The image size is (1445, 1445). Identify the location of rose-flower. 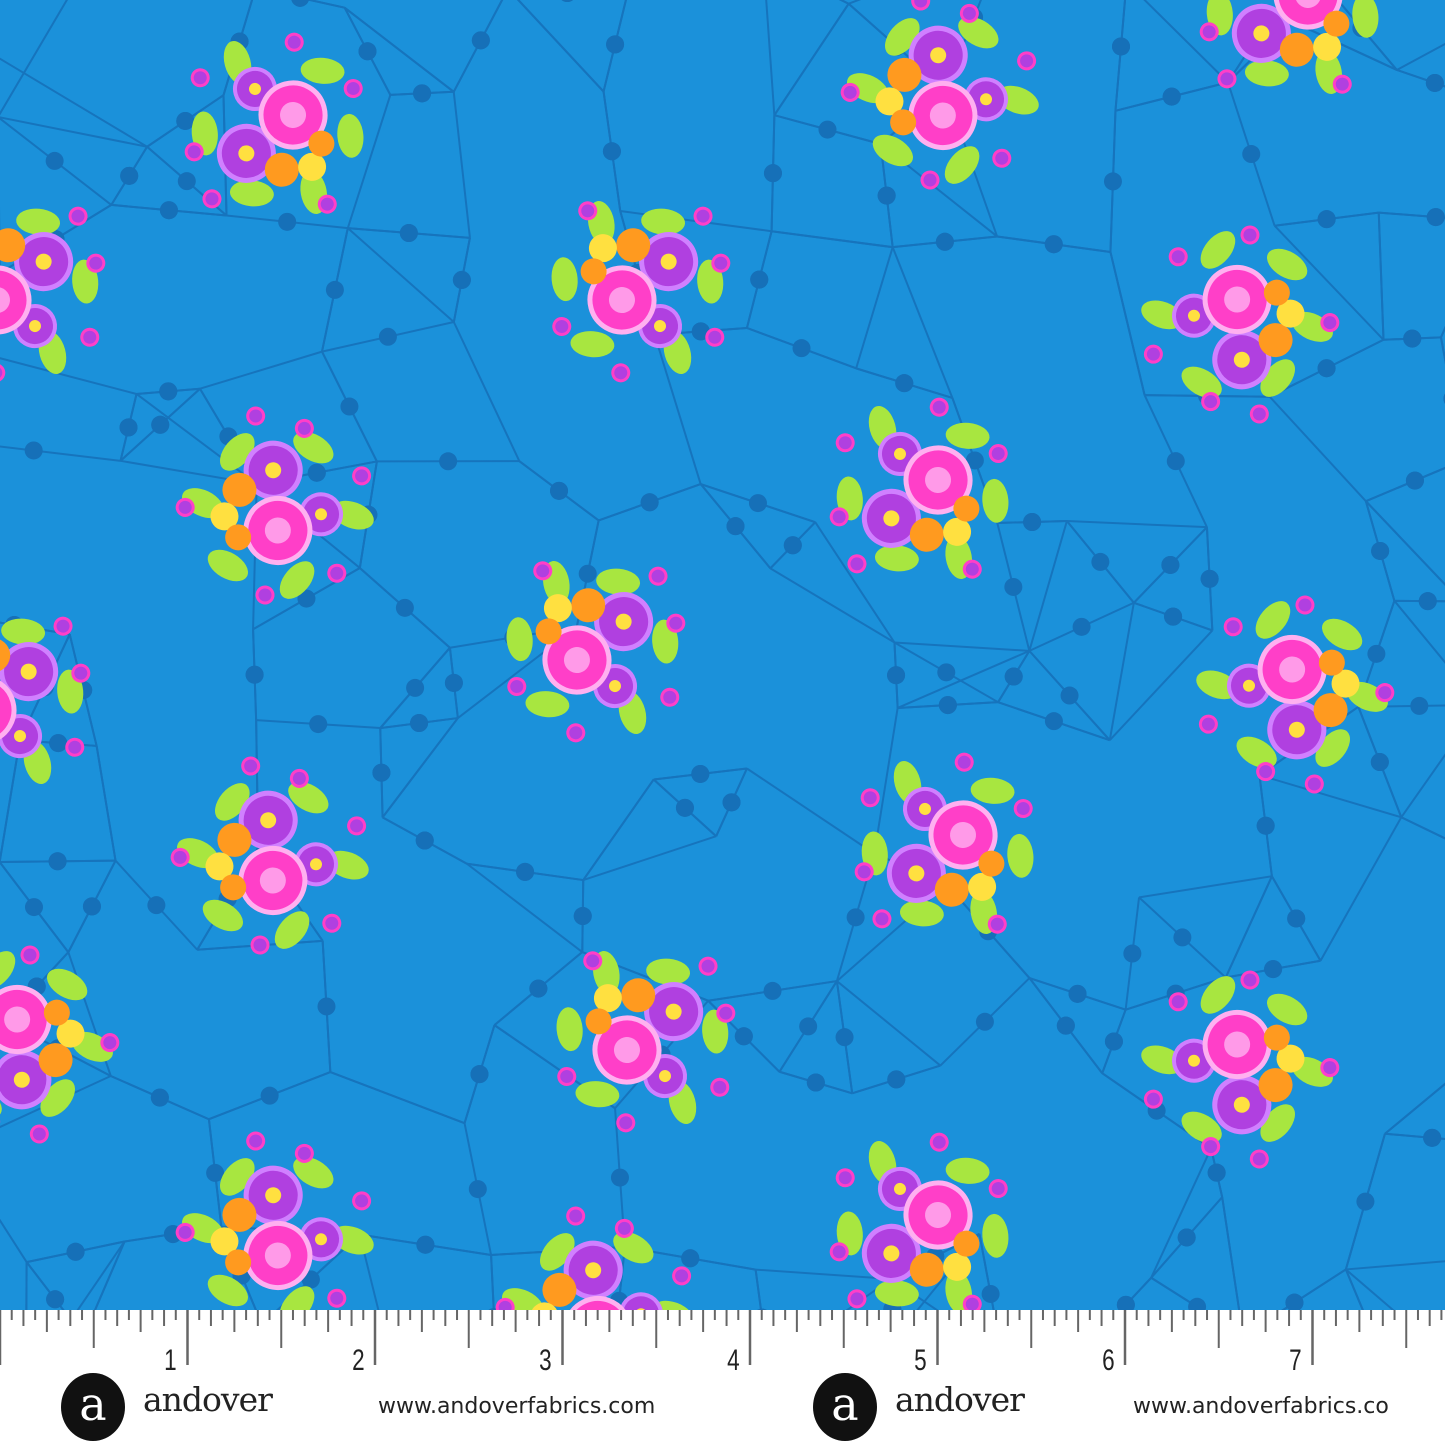
(16, 300).